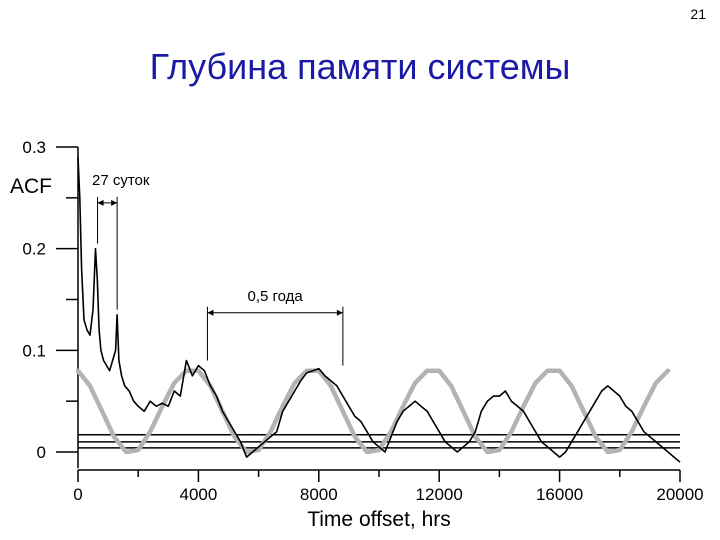 Image resolution: width=720 pixels, height=540 pixels. Describe the element at coordinates (34, 147) in the screenshot. I see `y-tick-label: 0.3` at that location.